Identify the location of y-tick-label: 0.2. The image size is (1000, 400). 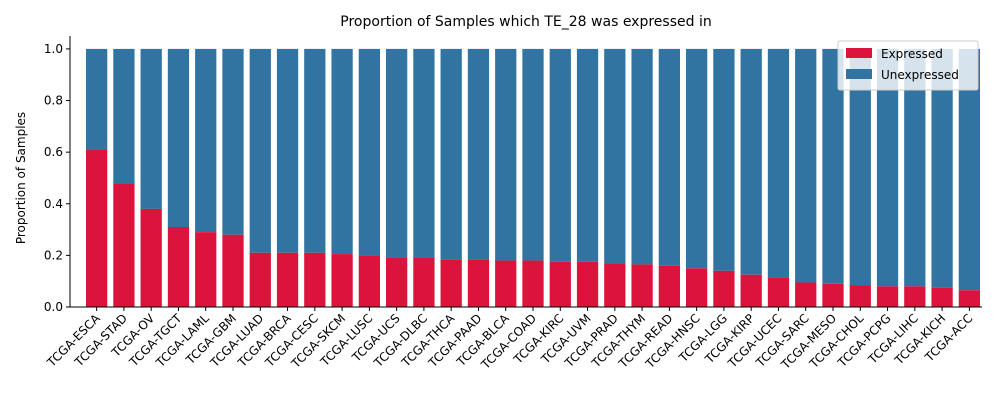
(53, 255).